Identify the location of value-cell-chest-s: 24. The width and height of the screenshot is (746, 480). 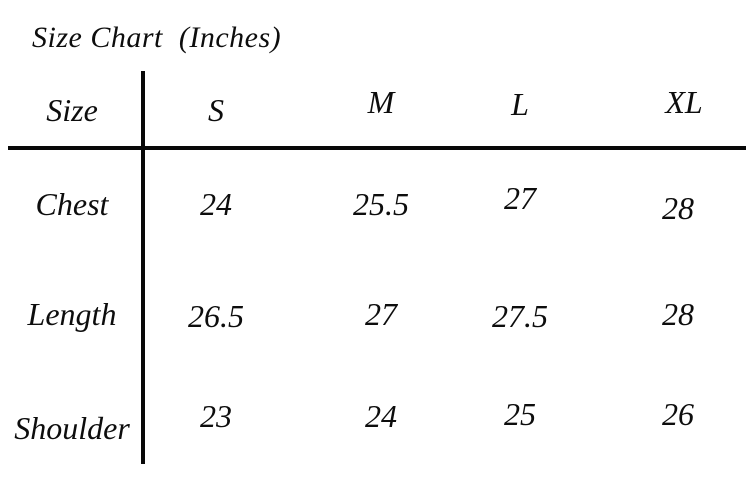
(216, 204).